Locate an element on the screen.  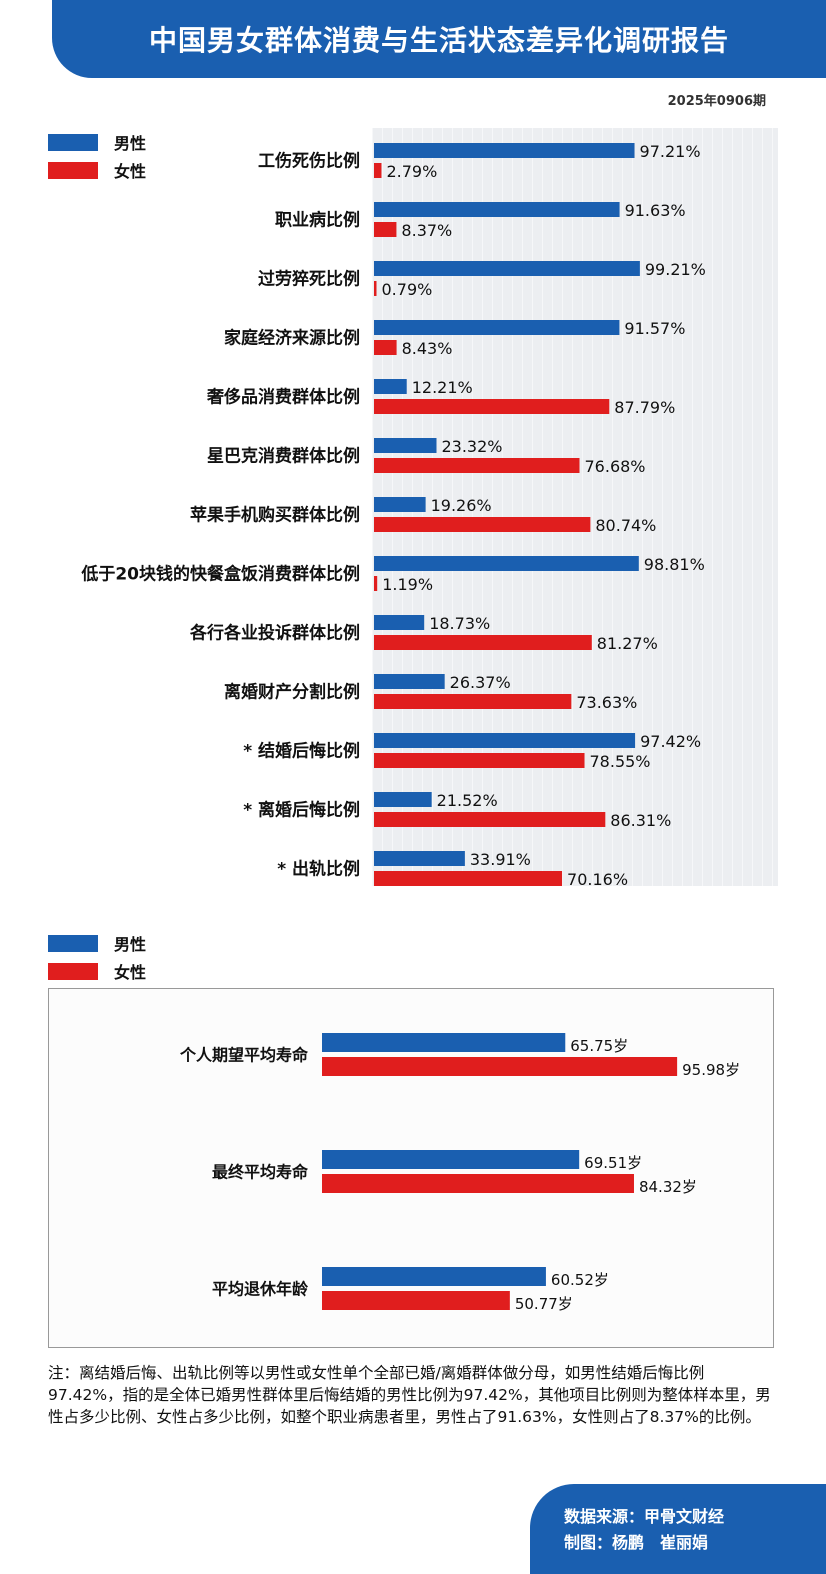
category-label: 离婚财产分割比例 is located at coordinates (292, 692).